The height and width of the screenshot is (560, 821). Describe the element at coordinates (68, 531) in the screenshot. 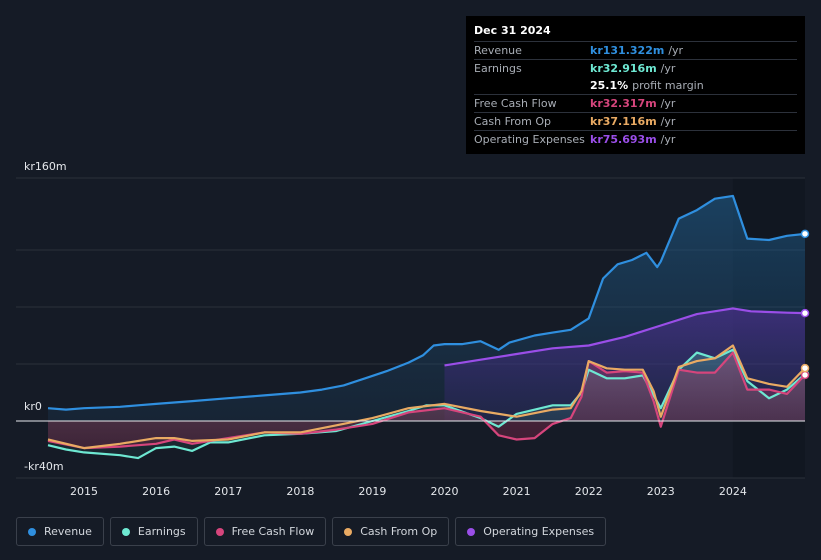

I see `legend-label: Revenue` at that location.